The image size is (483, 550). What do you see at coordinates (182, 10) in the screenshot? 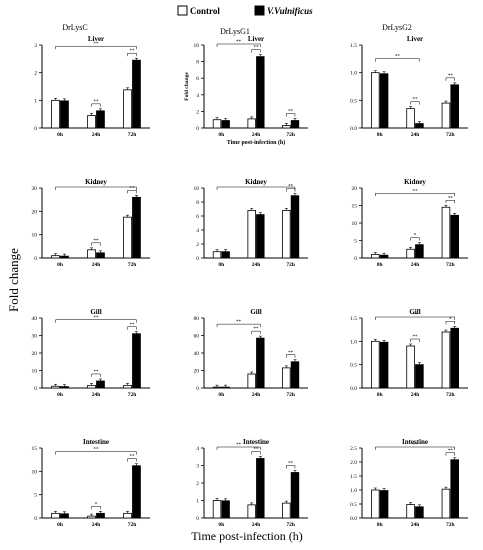
I see `legend-swatch-control` at bounding box center [182, 10].